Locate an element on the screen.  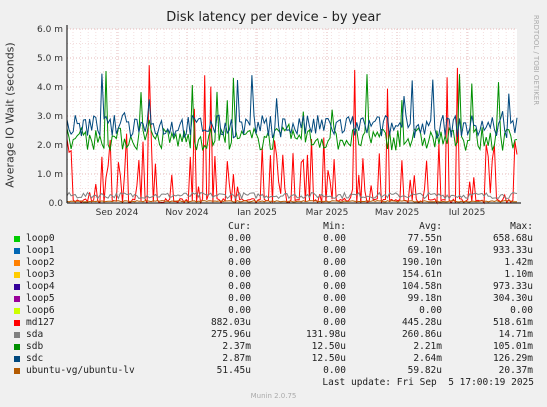
last-update: Last update: Fri Sep 5 17:00:19 2025 is located at coordinates (428, 382).